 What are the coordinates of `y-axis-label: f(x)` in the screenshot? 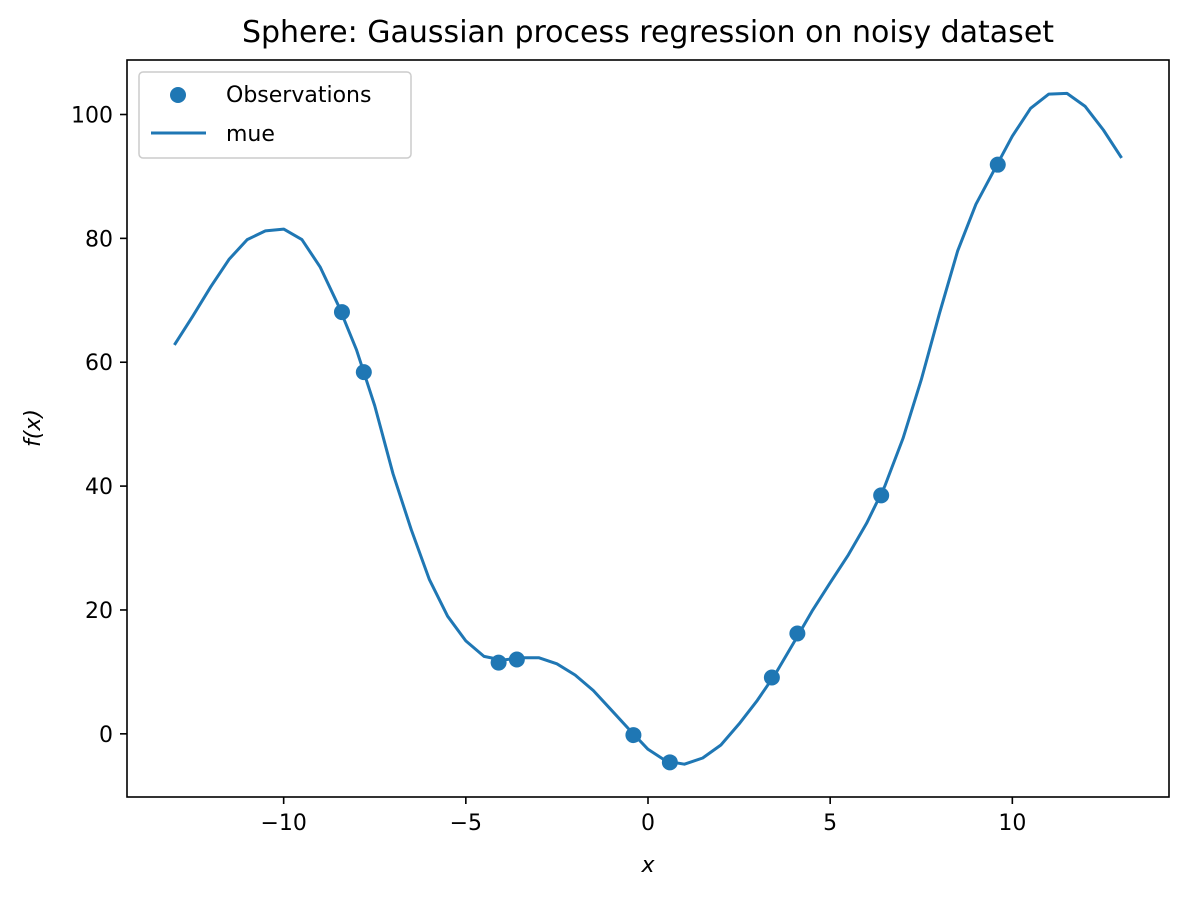 It's located at (33, 428).